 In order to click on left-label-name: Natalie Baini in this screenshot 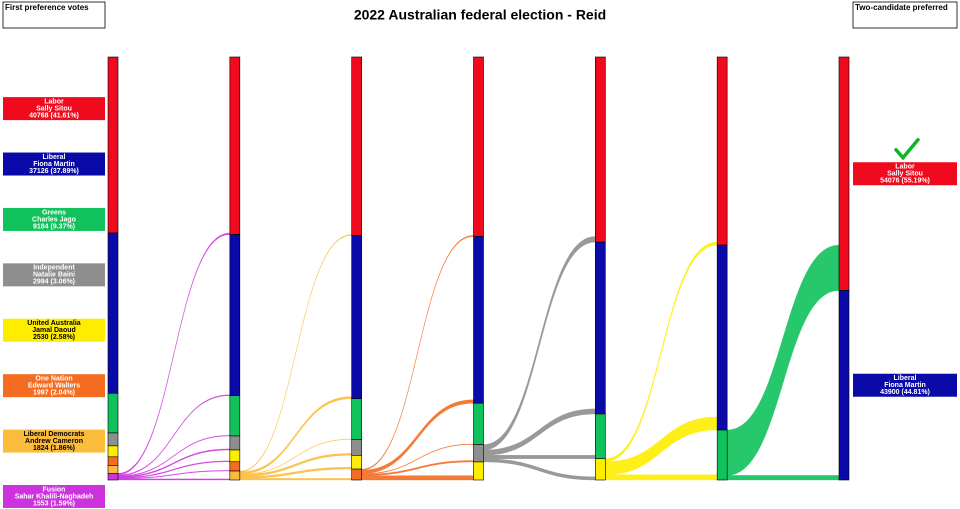, I will do `click(54, 275)`.